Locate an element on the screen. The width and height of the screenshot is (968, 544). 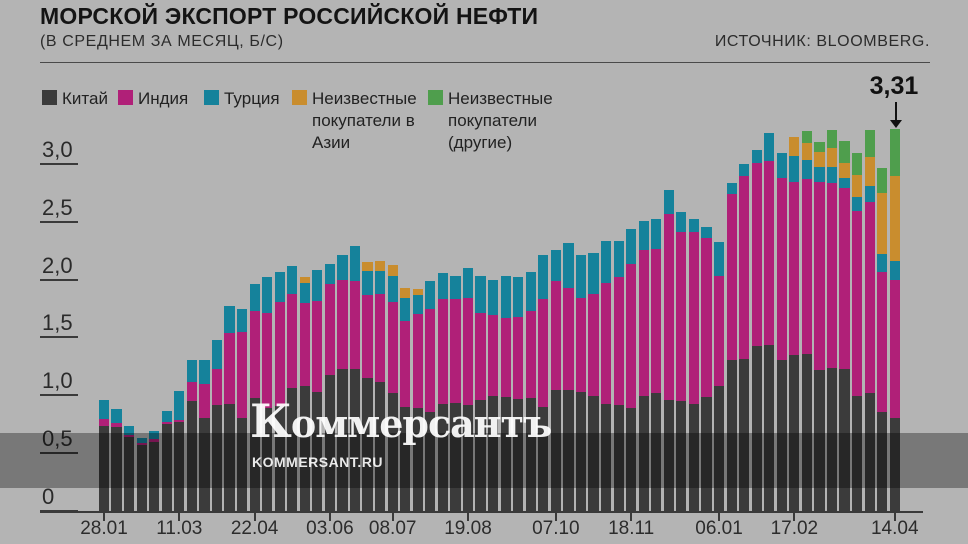
x-tick-label: 08.07 is located at coordinates (392, 528).